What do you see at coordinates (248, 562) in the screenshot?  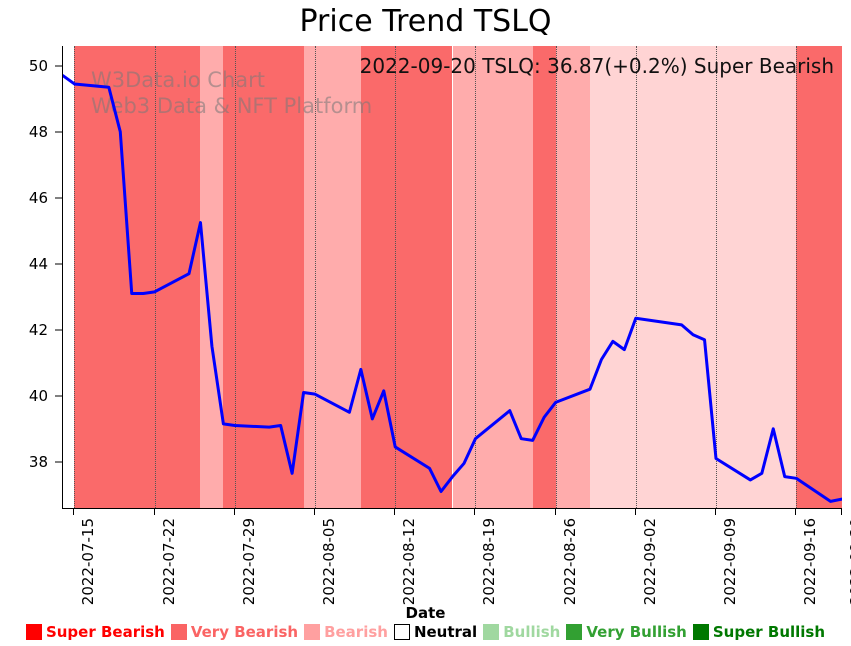 I see `x-tick-label: 2022-07-29` at bounding box center [248, 562].